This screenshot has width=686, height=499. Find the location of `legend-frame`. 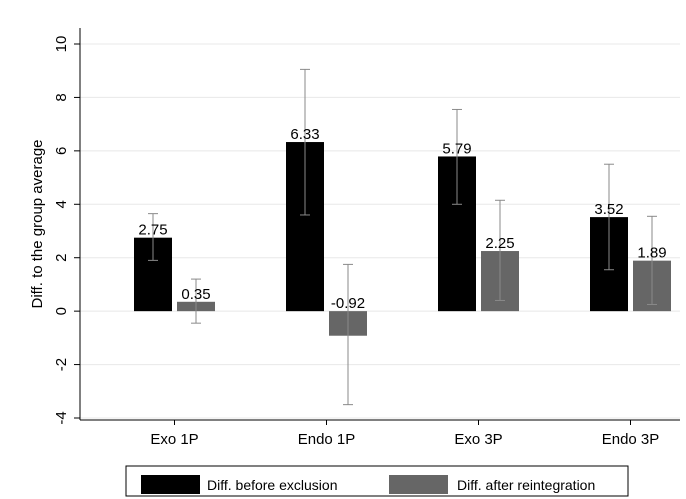

legend-frame is located at coordinates (377, 481).